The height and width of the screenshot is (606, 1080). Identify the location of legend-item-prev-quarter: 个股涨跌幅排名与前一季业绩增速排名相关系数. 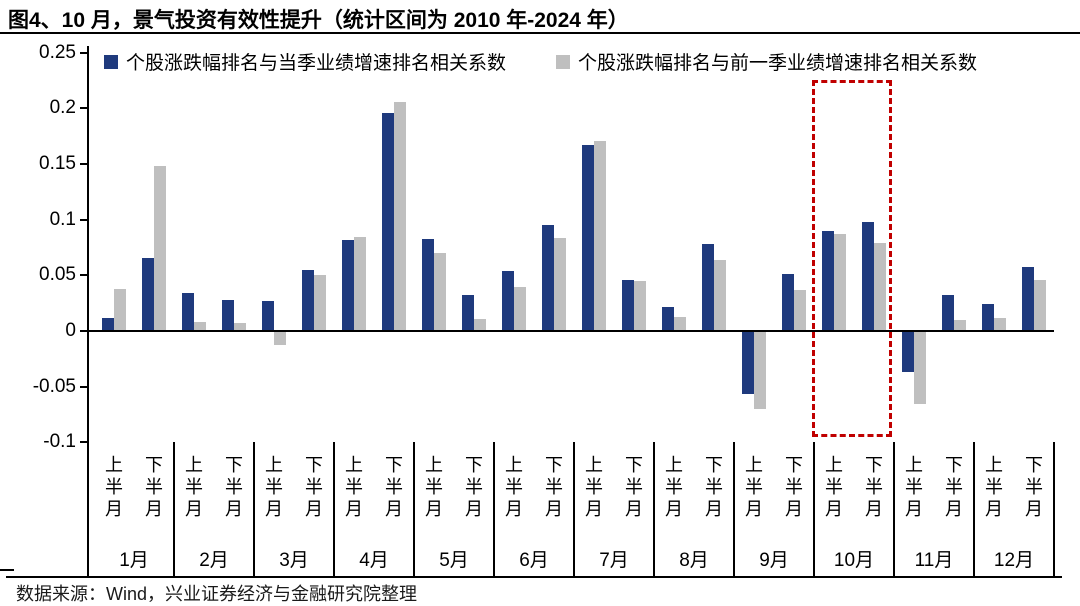
(766, 61).